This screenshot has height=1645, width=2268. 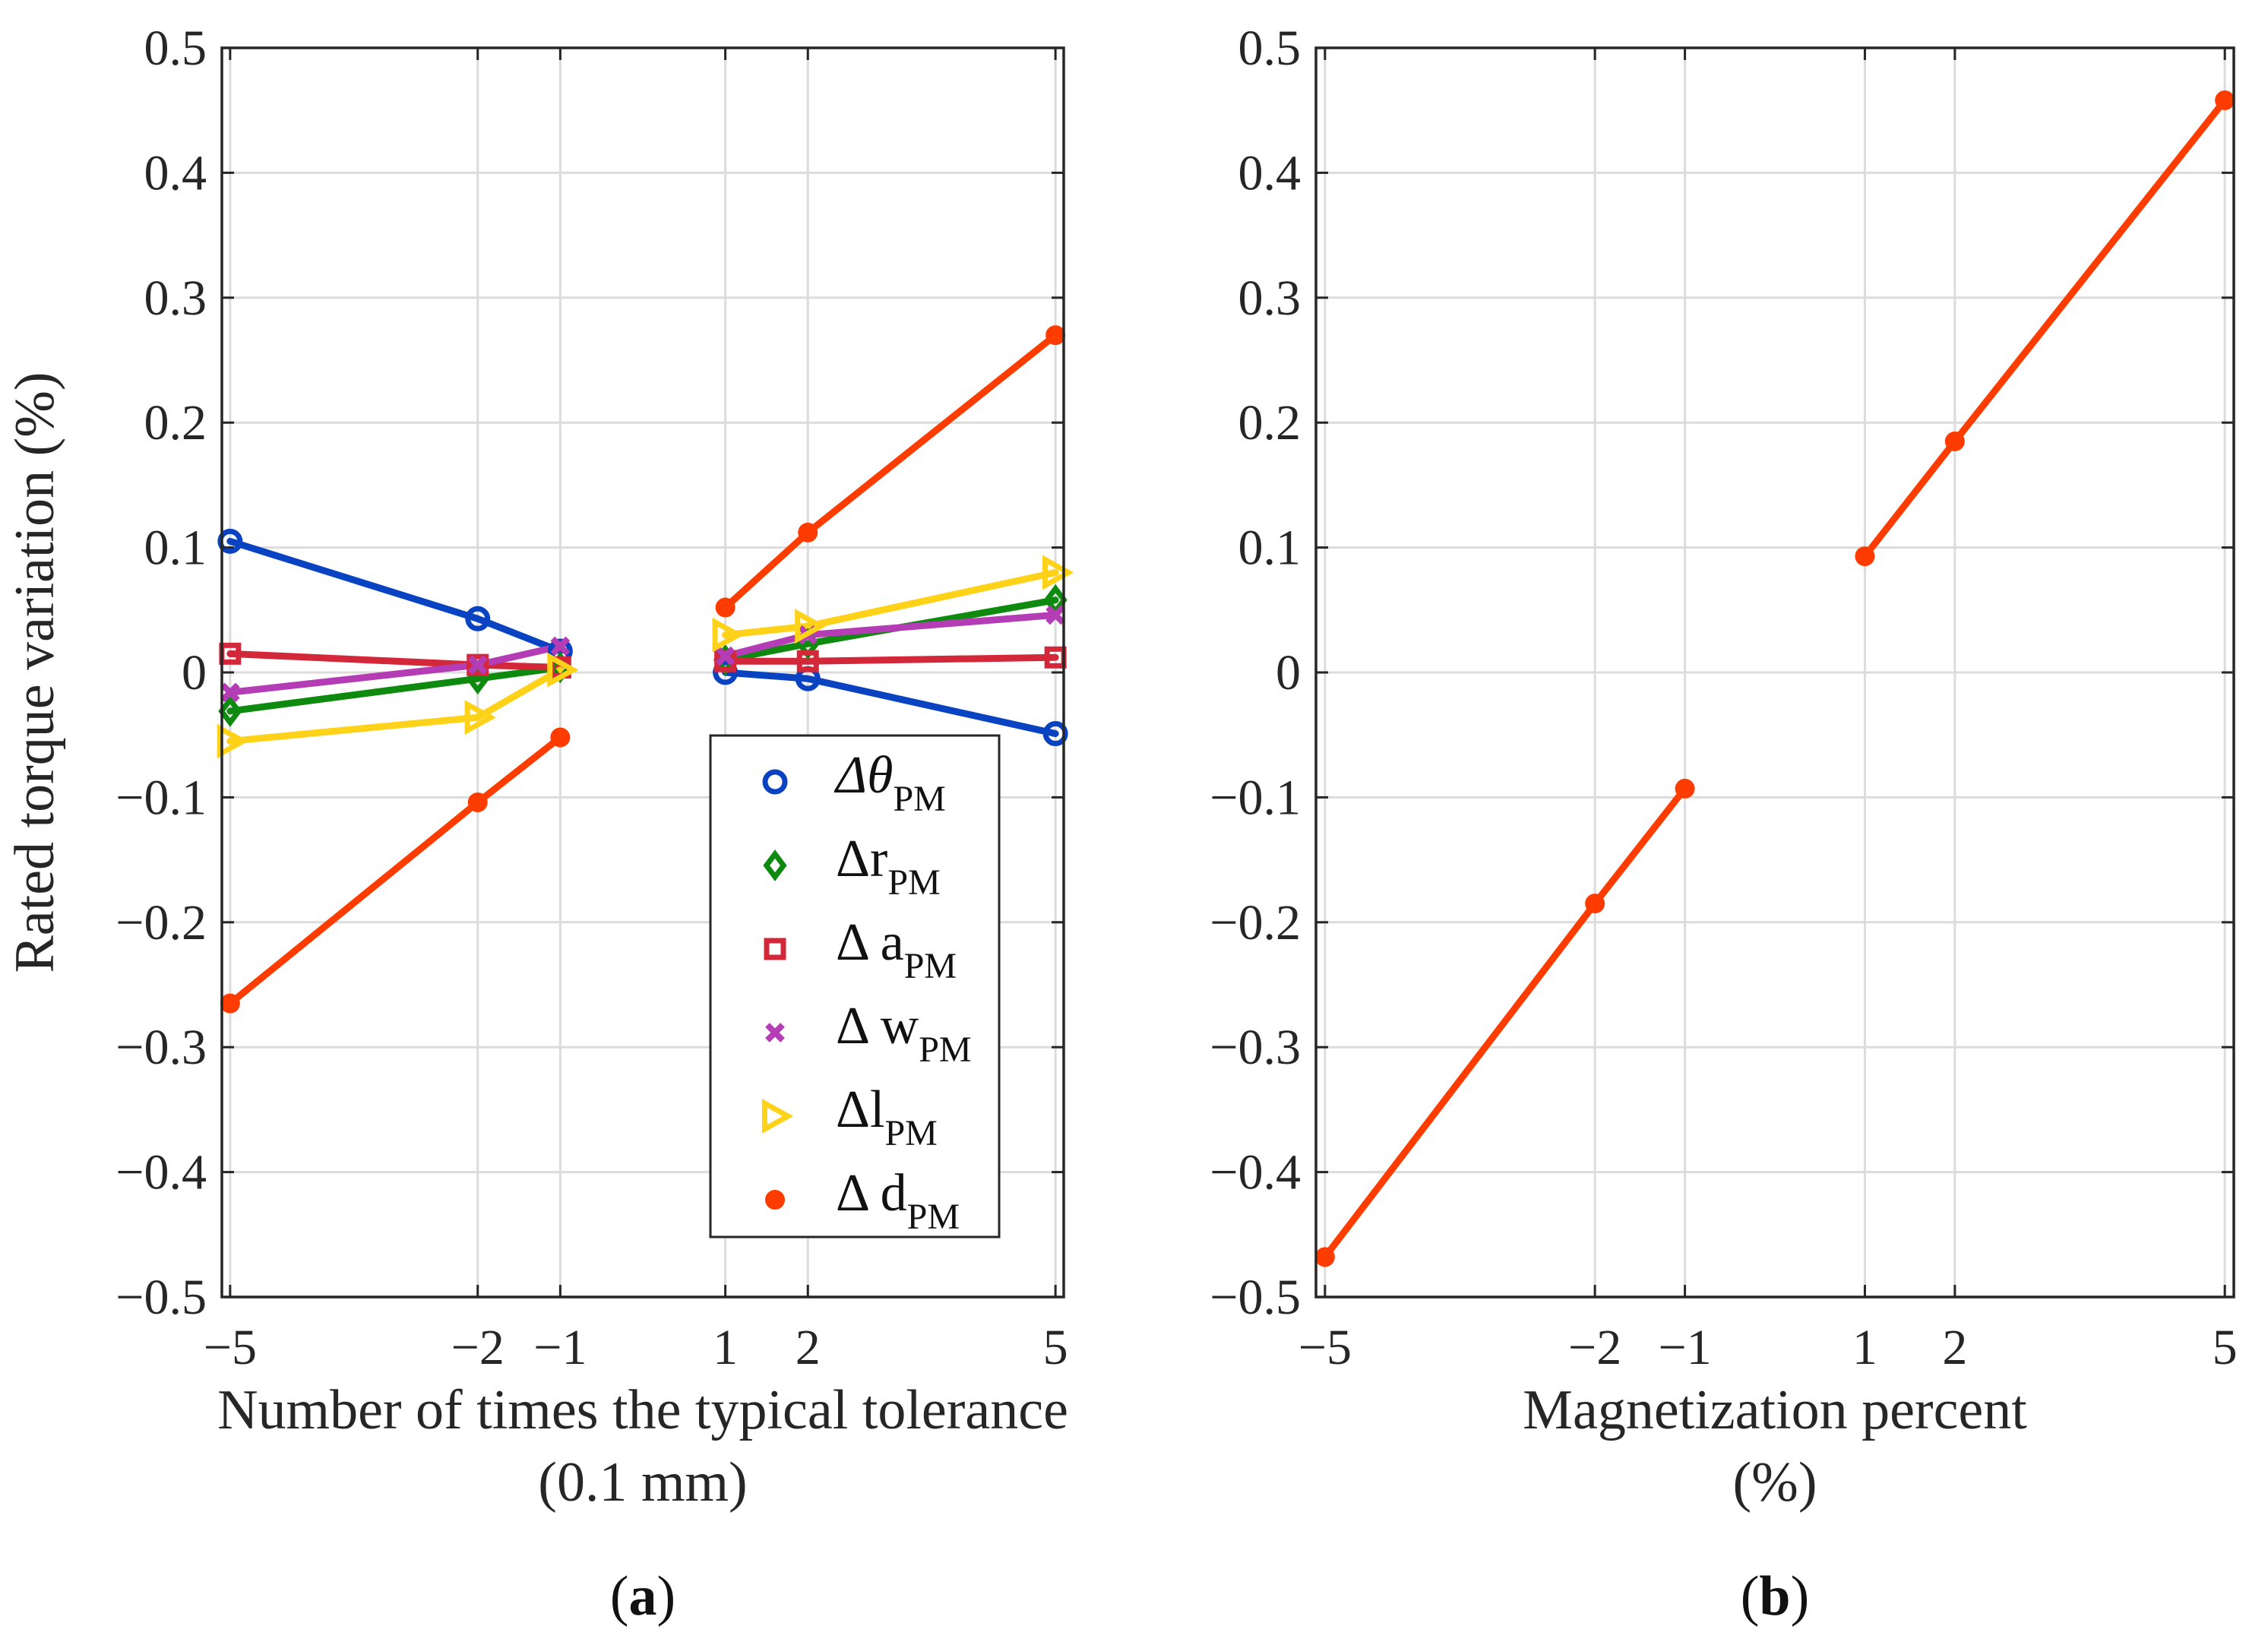 What do you see at coordinates (666, 1596) in the screenshot?
I see `caption-close: )` at bounding box center [666, 1596].